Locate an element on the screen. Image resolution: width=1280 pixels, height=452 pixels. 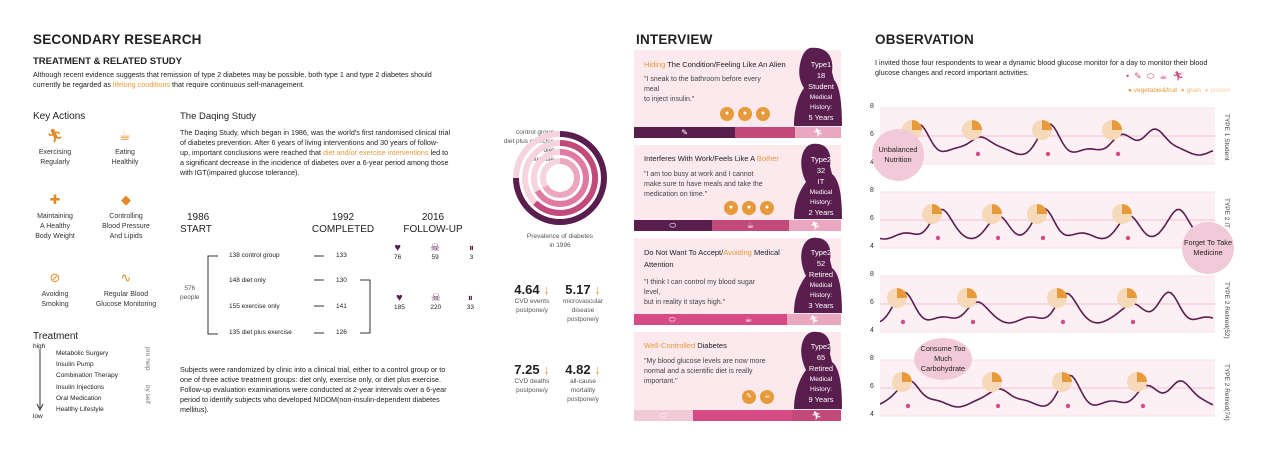
bubble-too-much-carbs: Consume Too Much Carbohydrate is located at coordinates (943, 359).